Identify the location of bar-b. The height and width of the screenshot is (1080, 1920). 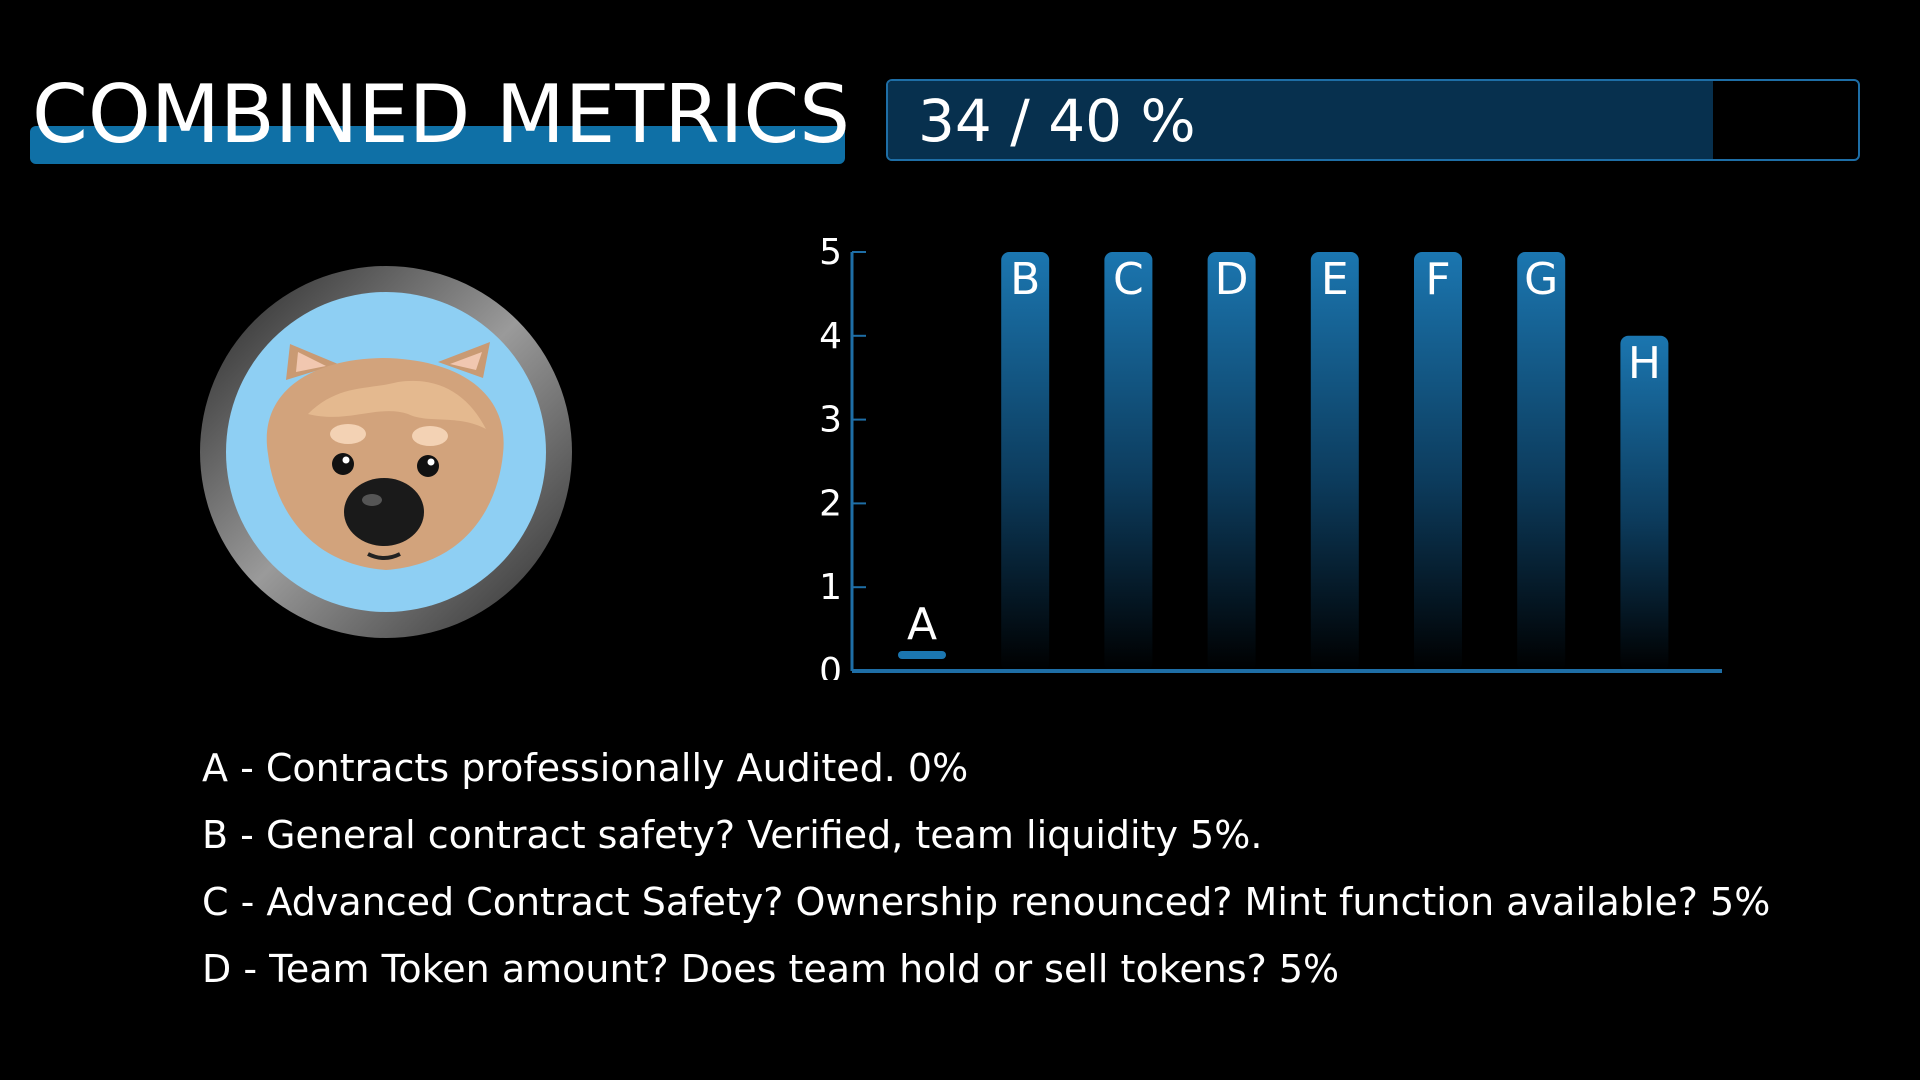
(1025, 461).